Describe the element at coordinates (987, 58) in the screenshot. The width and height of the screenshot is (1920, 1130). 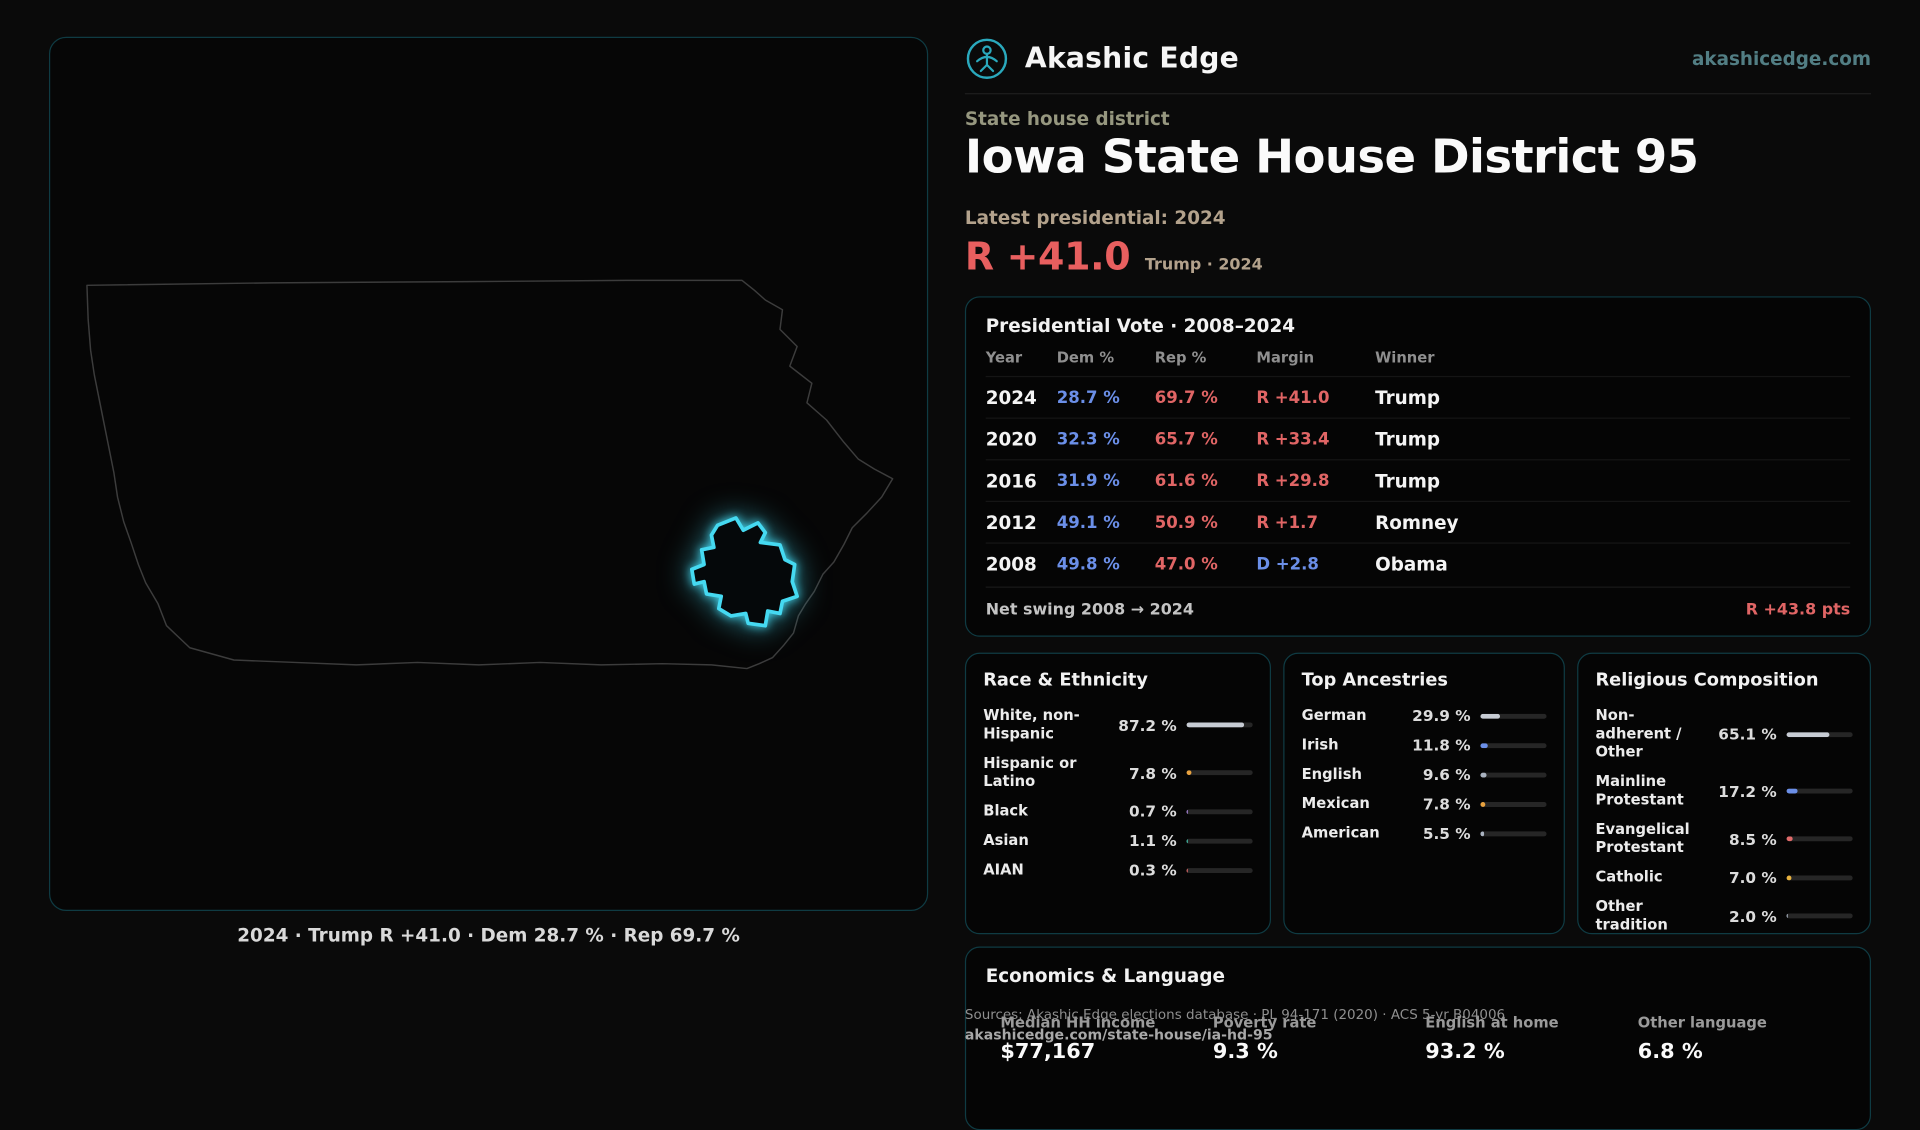
I see `akashic-edge-logo-icon` at that location.